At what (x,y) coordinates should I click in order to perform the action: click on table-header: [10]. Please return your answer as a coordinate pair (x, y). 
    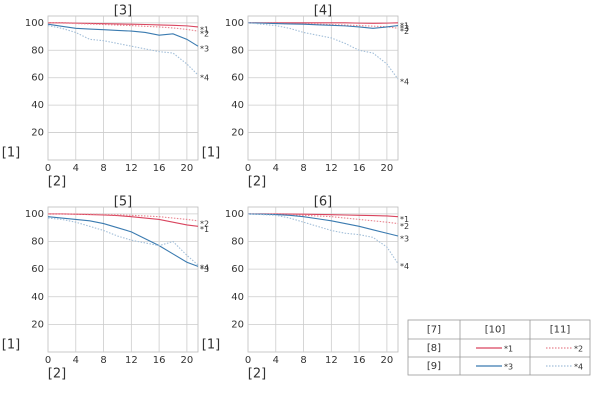
    Looking at the image, I should click on (495, 330).